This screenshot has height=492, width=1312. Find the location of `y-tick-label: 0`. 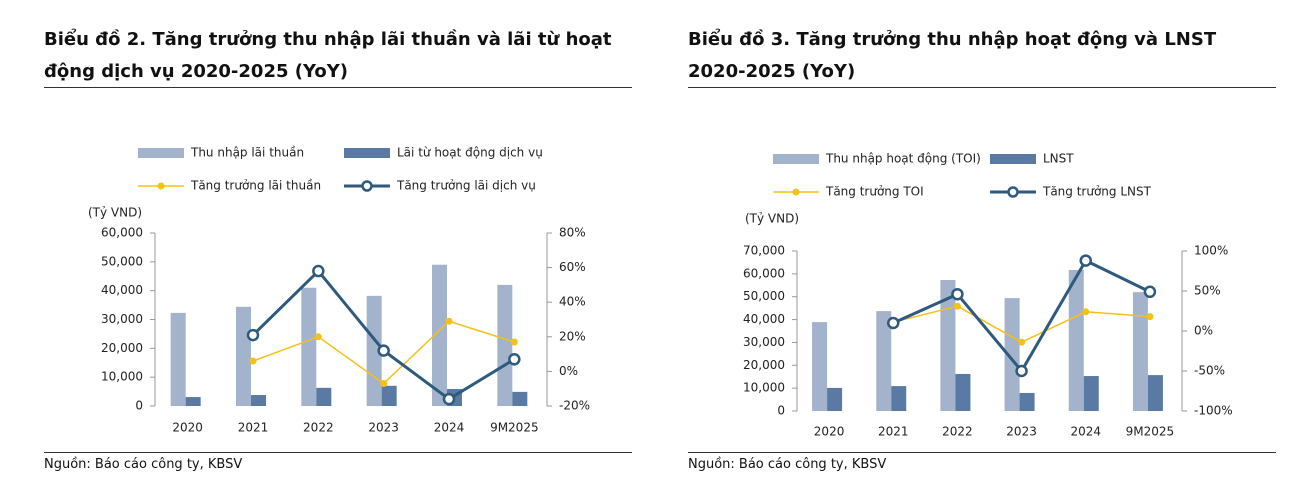

y-tick-label: 0 is located at coordinates (139, 406).